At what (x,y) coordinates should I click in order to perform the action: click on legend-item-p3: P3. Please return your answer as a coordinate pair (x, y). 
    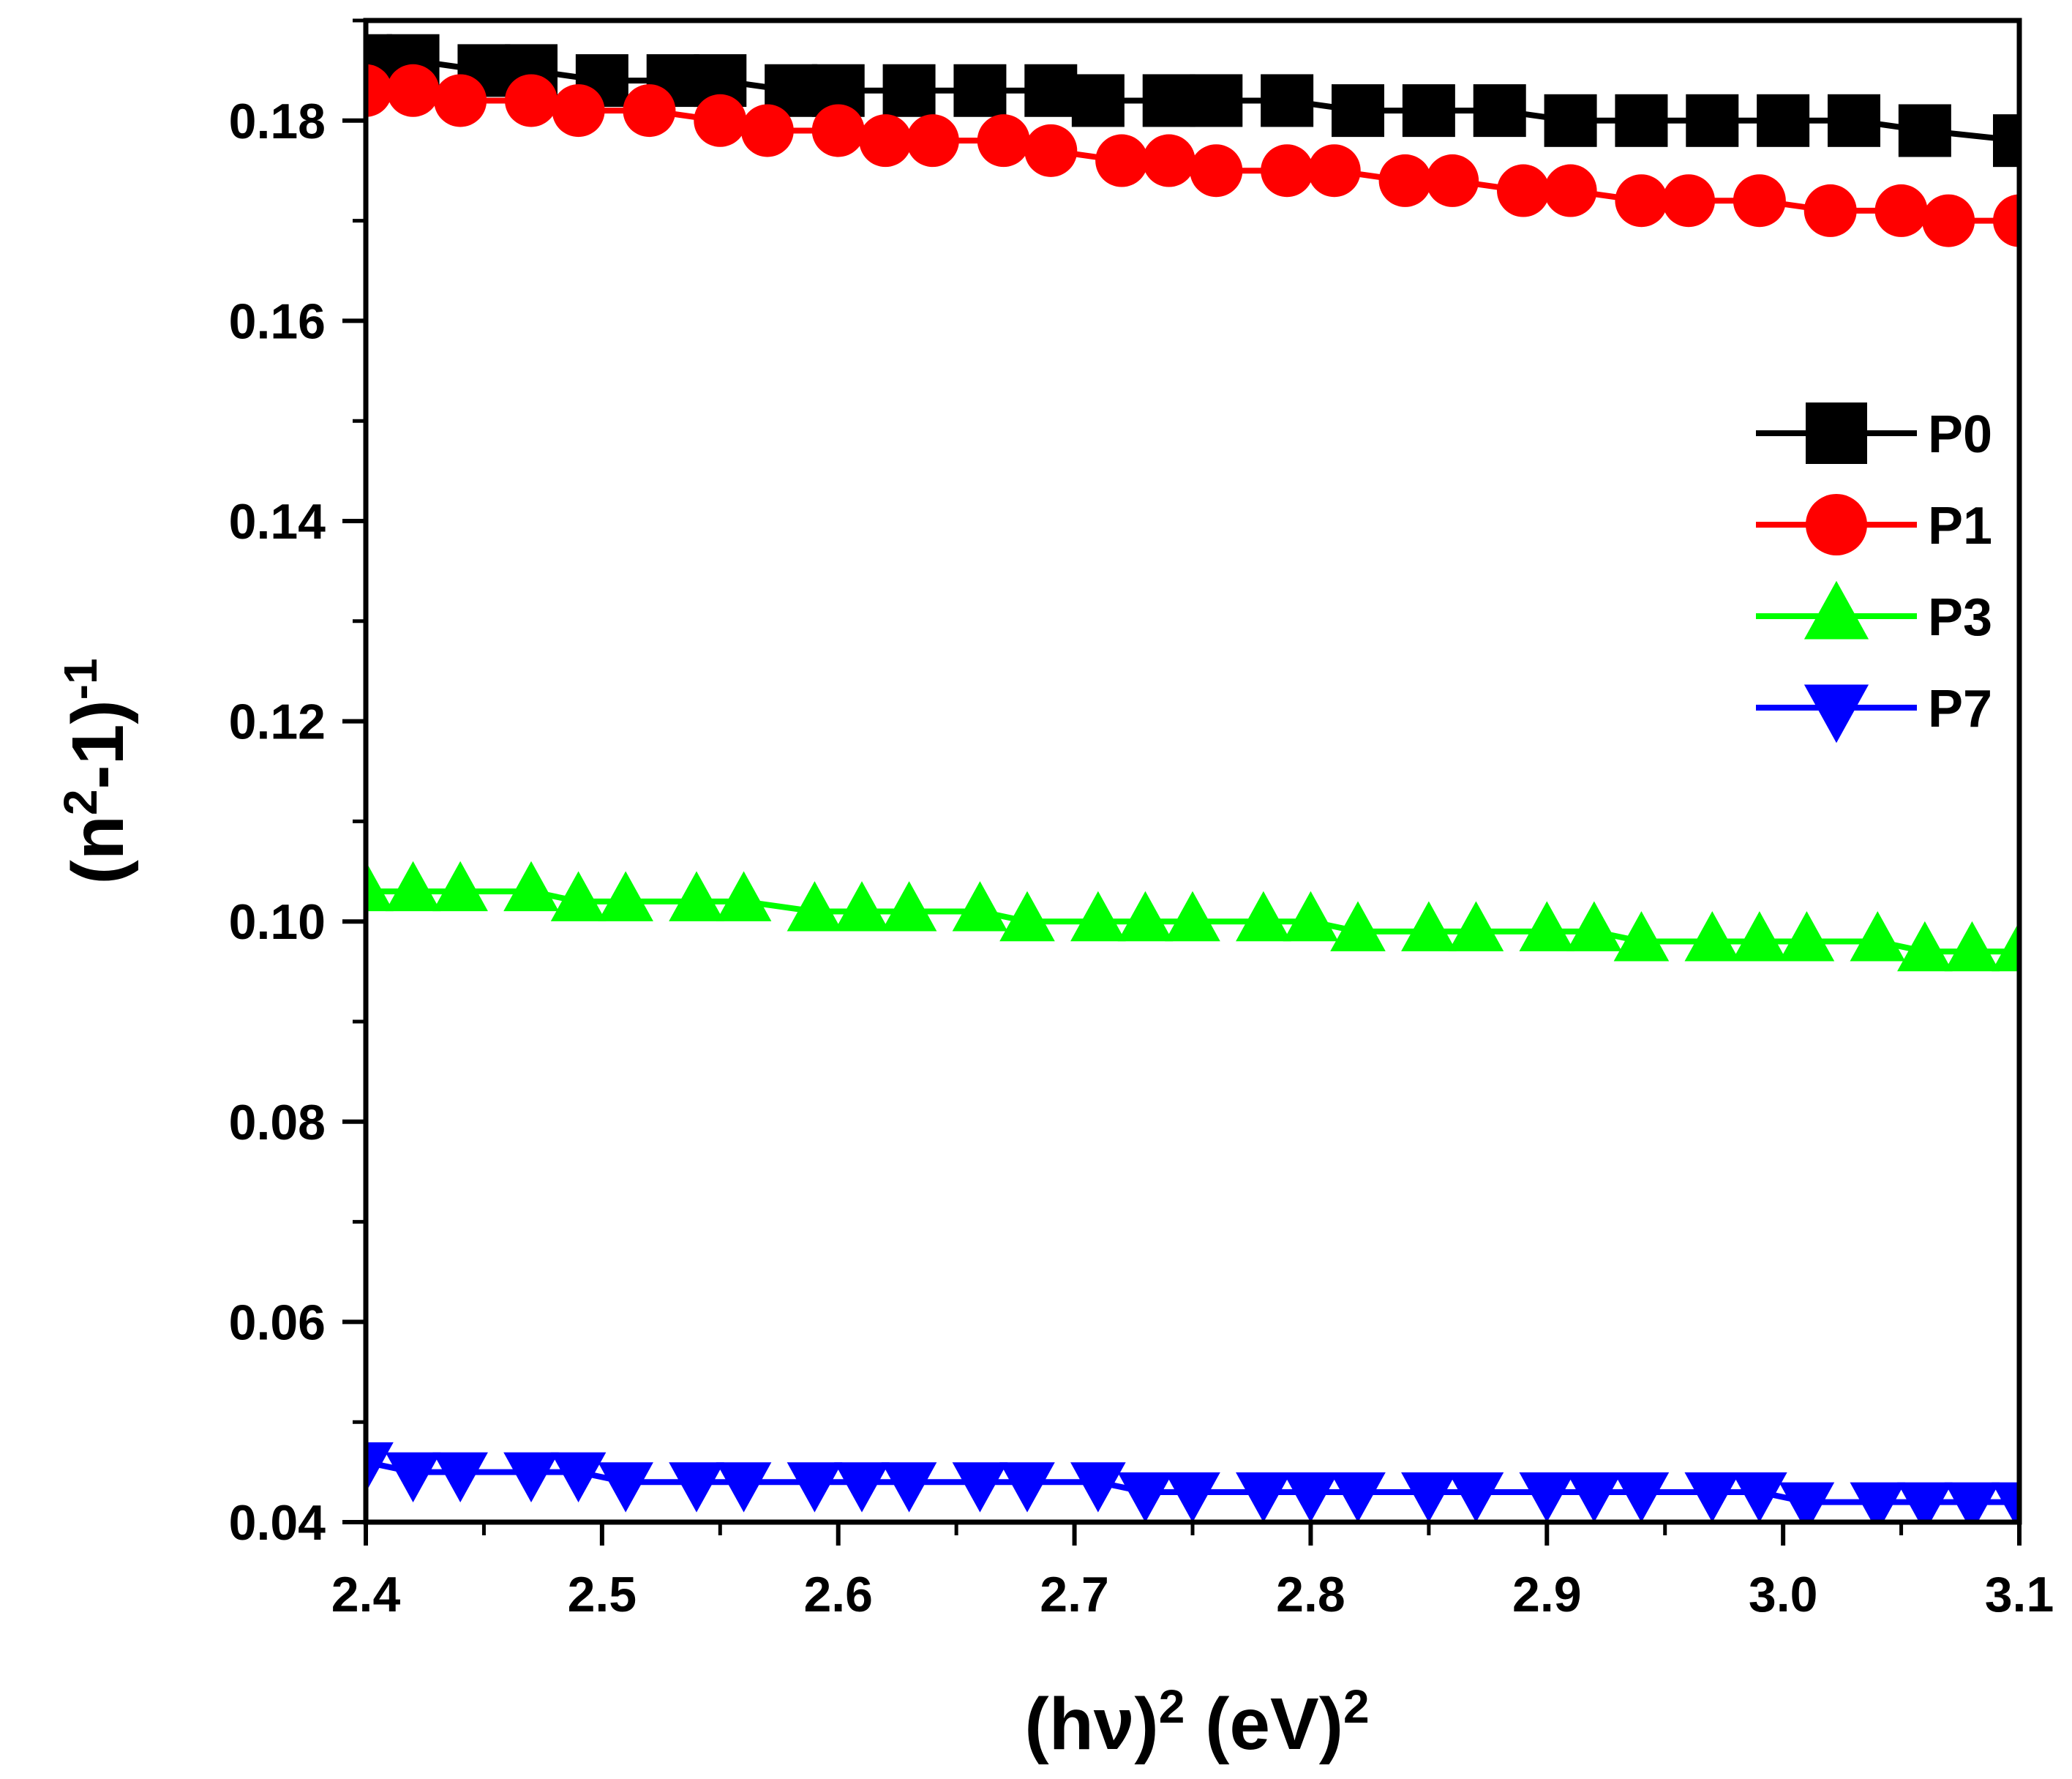
    Looking at the image, I should click on (1874, 613).